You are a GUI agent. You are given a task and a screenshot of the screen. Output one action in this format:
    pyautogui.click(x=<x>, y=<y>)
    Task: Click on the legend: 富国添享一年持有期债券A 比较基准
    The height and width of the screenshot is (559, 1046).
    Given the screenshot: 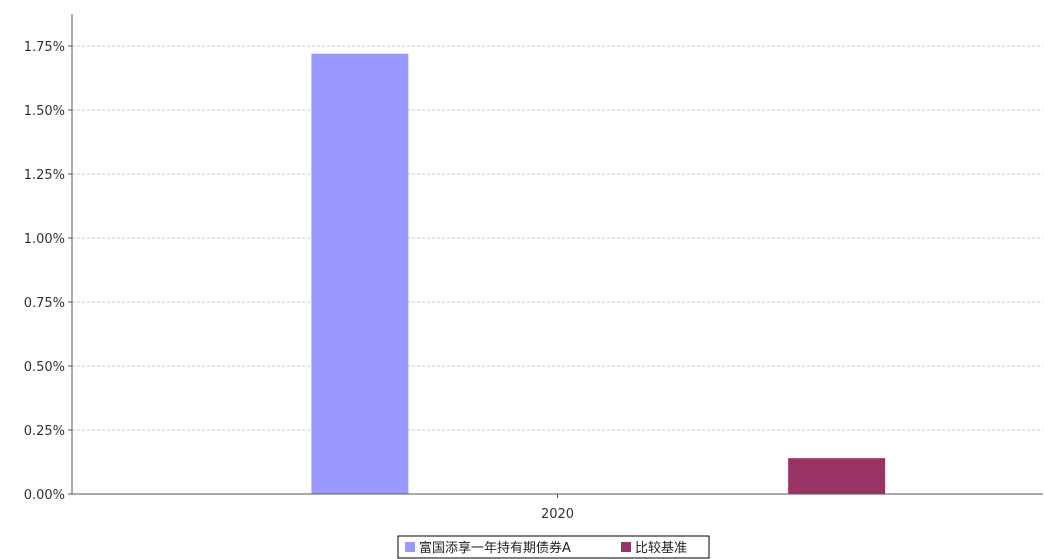 What is the action you would take?
    pyautogui.click(x=553, y=547)
    